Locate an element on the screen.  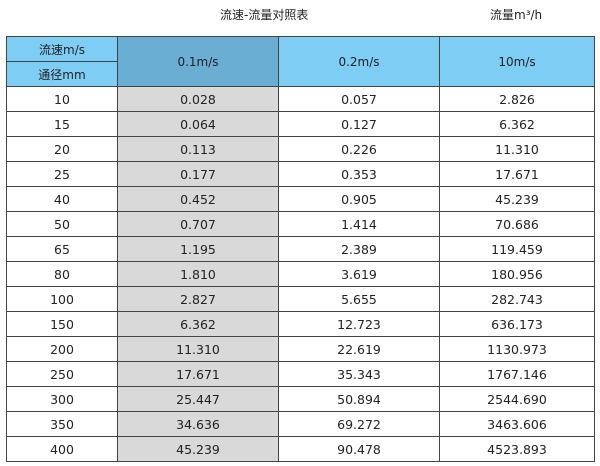
flow-cell: 5.655 is located at coordinates (359, 299).